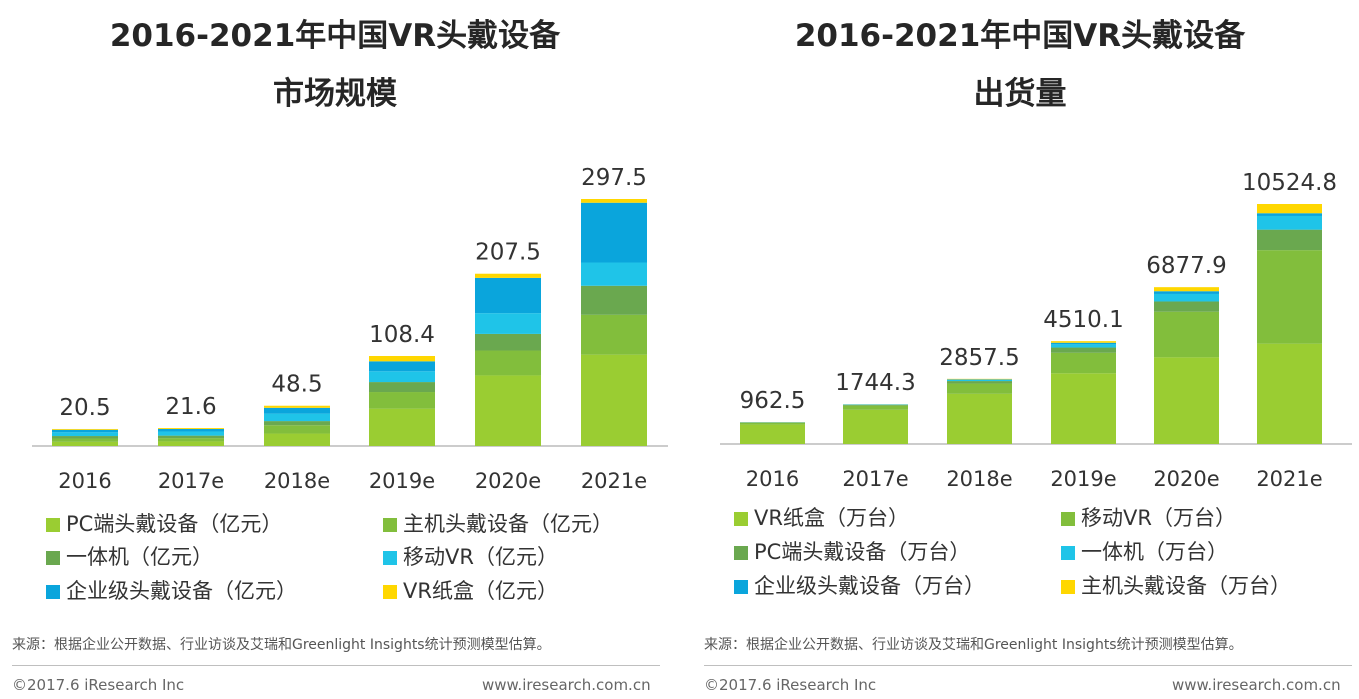  Describe the element at coordinates (1158, 518) in the screenshot. I see `legend-label: 移动VR（万台）` at that location.